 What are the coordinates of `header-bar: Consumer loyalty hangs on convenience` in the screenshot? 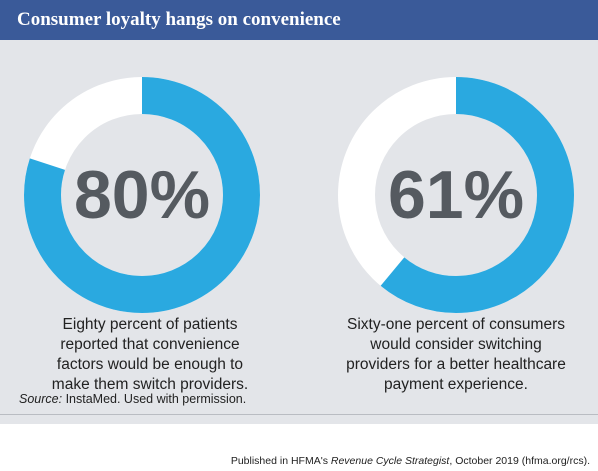 It's located at (299, 20).